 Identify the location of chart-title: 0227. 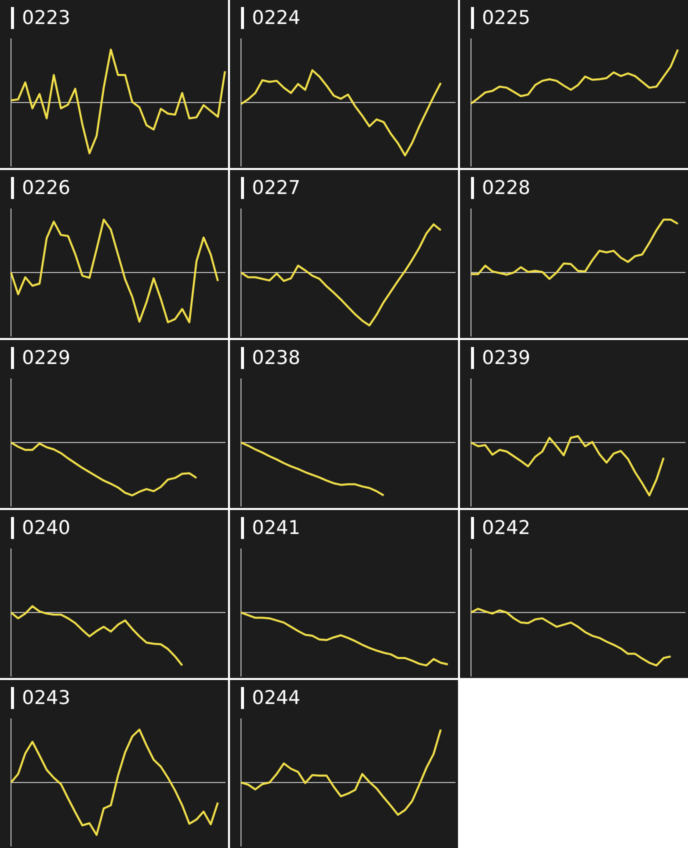
(276, 188).